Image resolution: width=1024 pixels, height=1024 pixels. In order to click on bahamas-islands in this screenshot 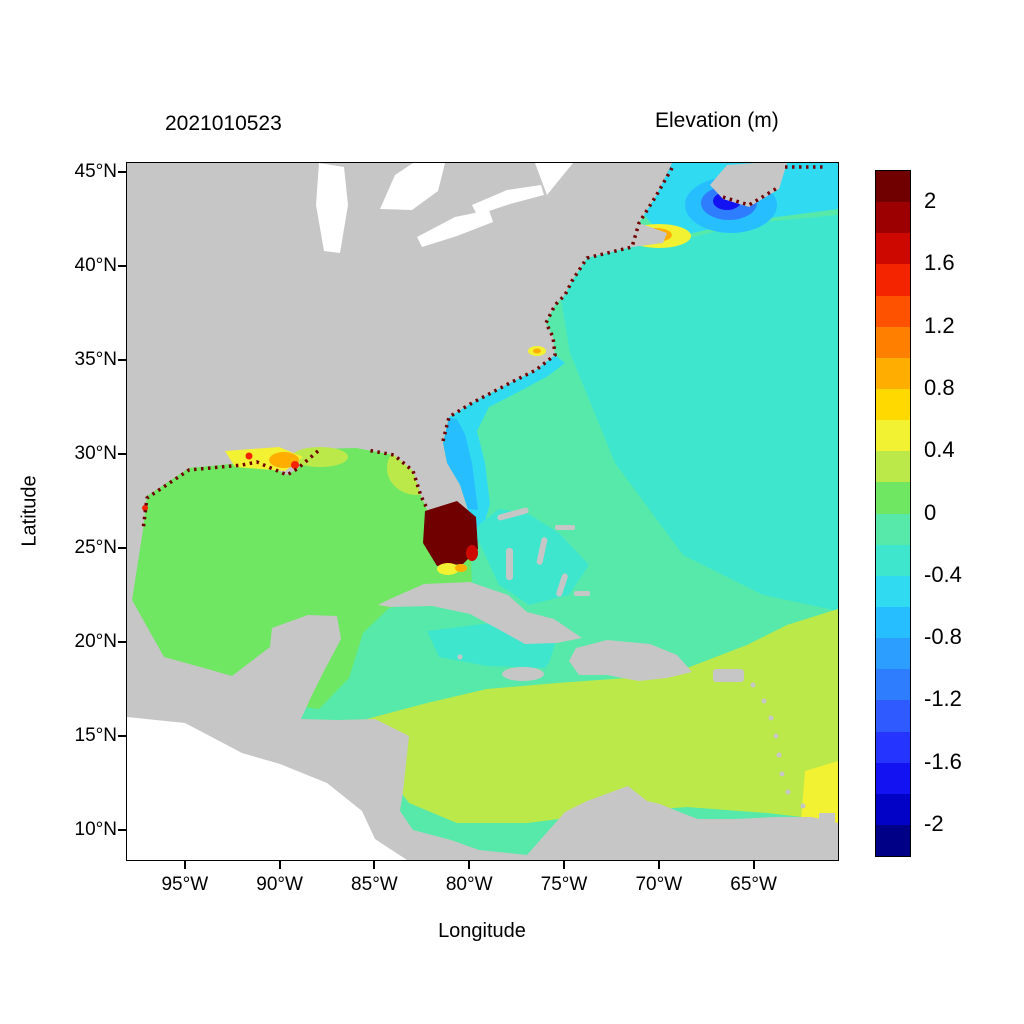, I will do `click(523, 583)`.